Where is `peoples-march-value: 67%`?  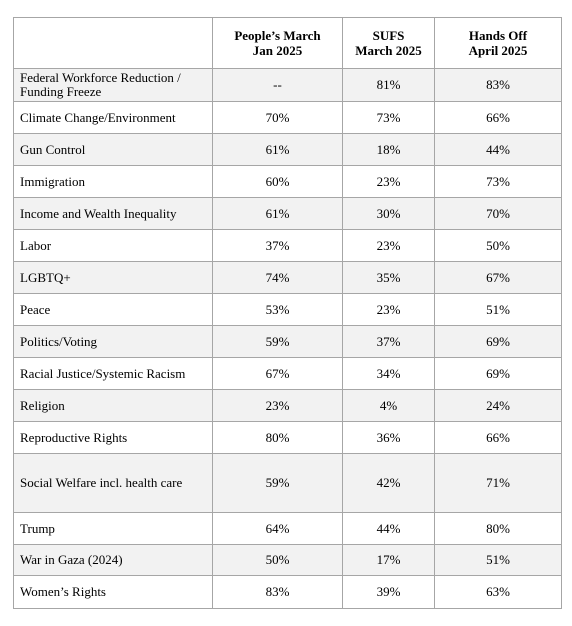 peoples-march-value: 67% is located at coordinates (277, 373).